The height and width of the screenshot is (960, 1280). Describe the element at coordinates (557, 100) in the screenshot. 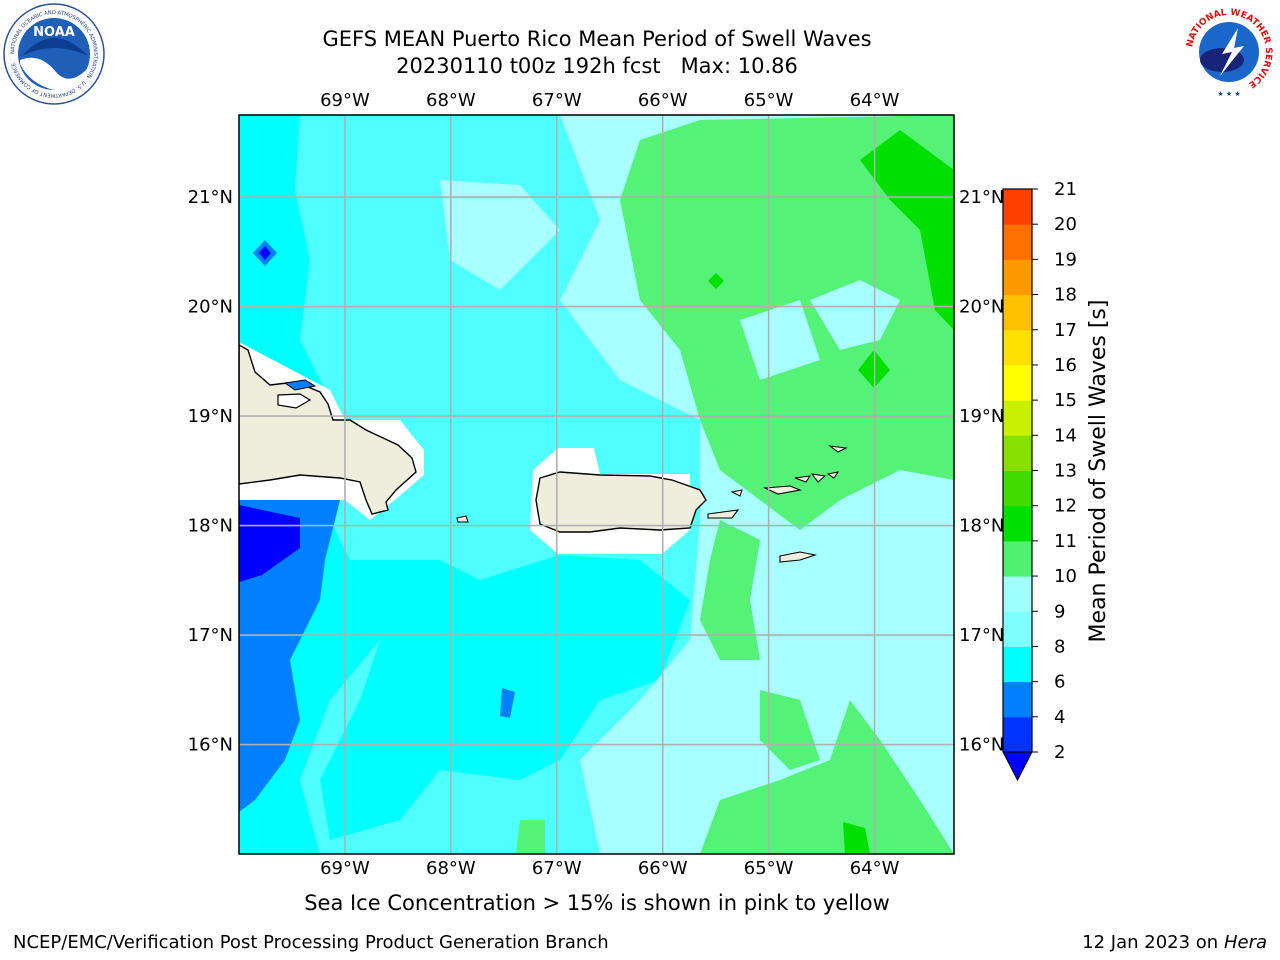

I see `lon-label-top: 67°W` at that location.